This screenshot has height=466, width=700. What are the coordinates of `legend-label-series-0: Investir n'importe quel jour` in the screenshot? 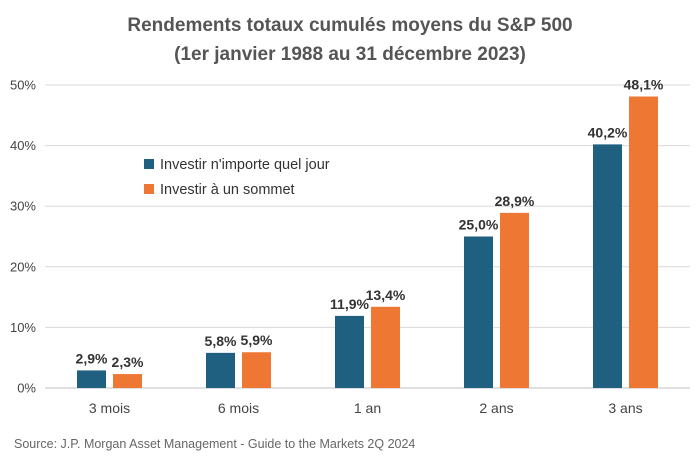 It's located at (245, 165).